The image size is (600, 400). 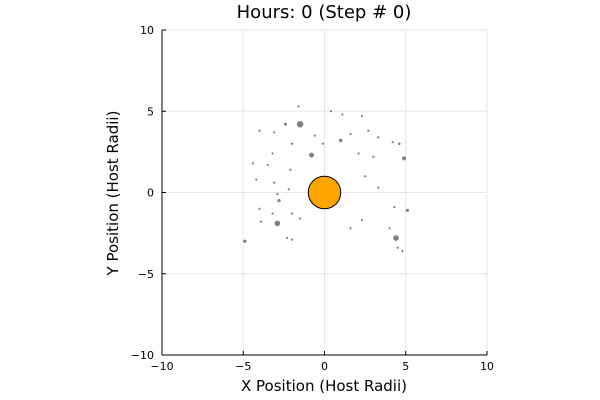 What do you see at coordinates (161, 366) in the screenshot?
I see `x-tick-label: −10` at bounding box center [161, 366].